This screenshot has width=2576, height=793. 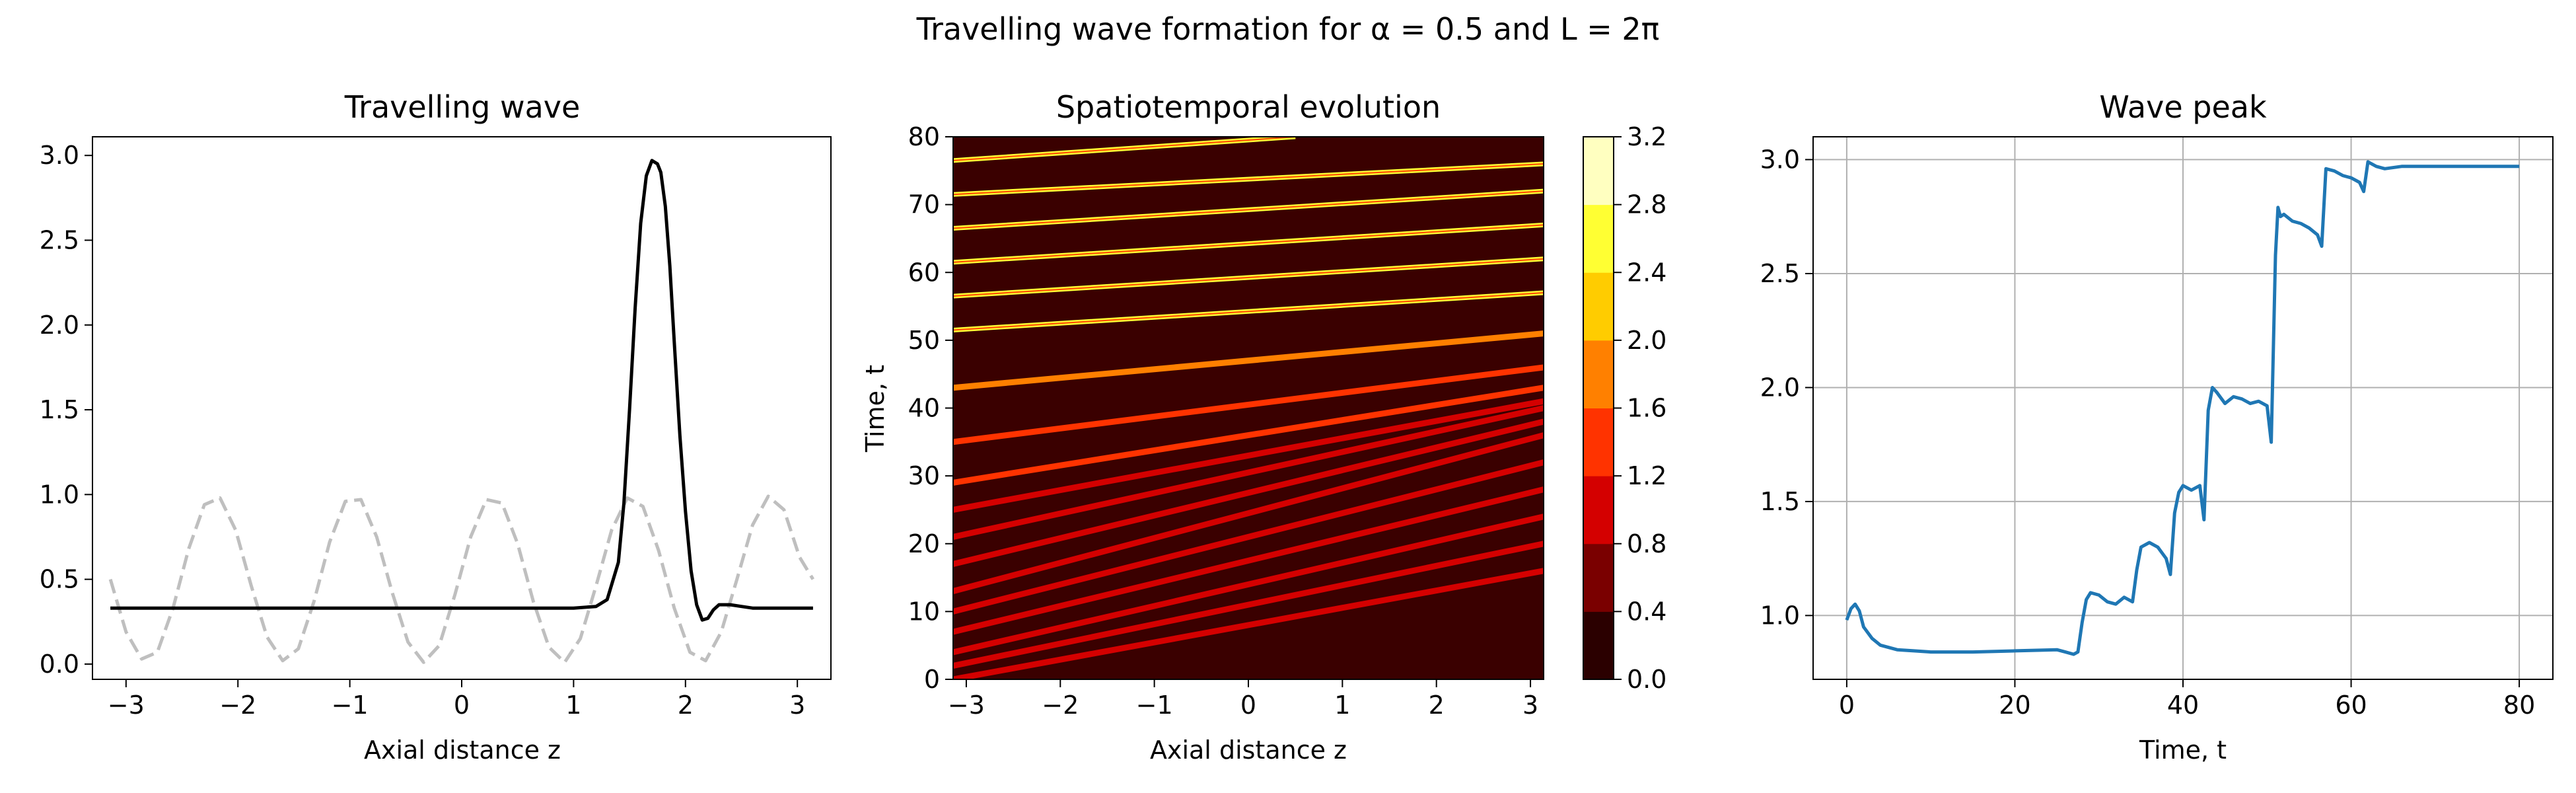 I want to click on colorbar-tick-label: 0.4, so click(x=1647, y=611).